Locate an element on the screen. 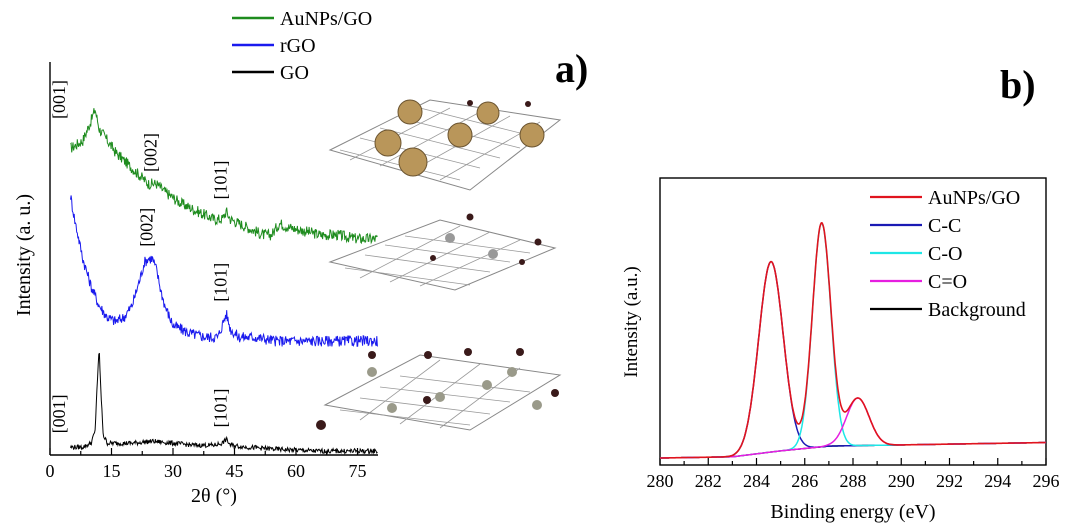 The width and height of the screenshot is (1065, 523). panel-b-x-ticks: 280 282 284 286 288 290 292 294 296 is located at coordinates (853, 474).